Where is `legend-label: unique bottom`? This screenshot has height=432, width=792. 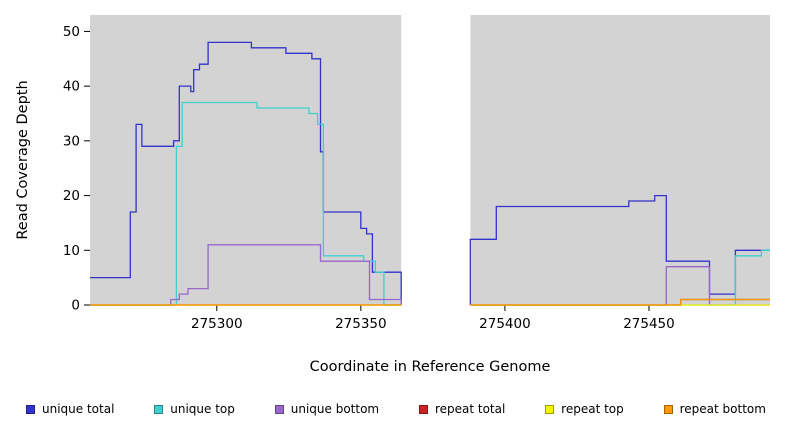 legend-label: unique bottom is located at coordinates (335, 409).